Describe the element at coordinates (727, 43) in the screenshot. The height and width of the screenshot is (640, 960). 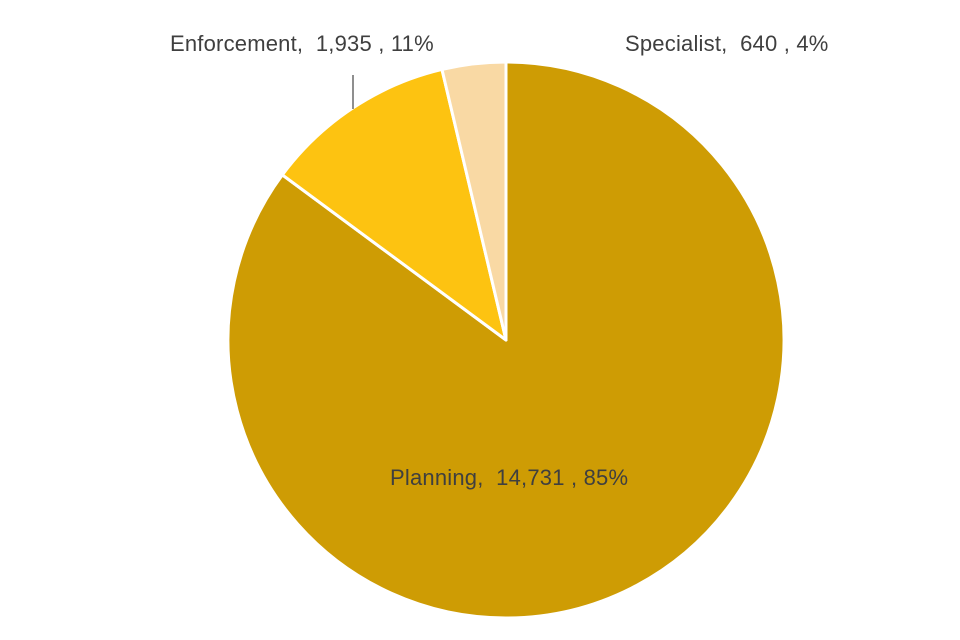
I see `pie-label-specialist: Specialist, 640 , 4%` at that location.